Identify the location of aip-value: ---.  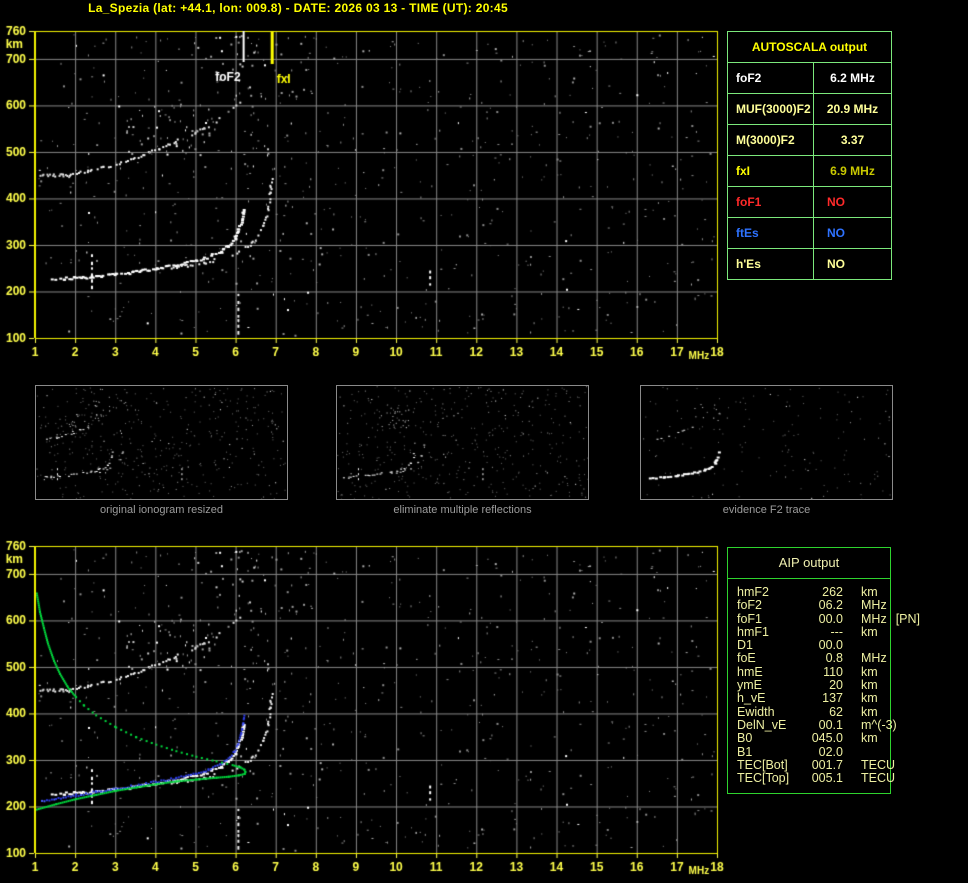
(837, 631).